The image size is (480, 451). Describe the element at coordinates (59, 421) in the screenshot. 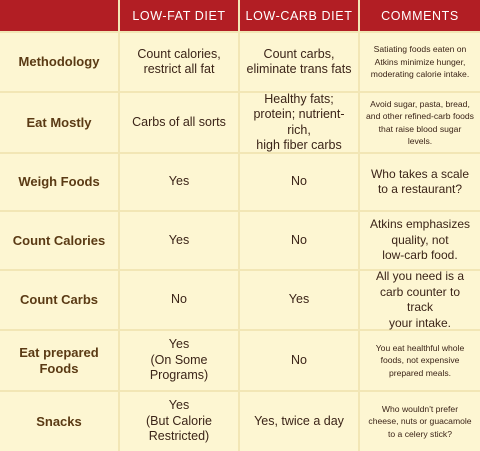

I see `row-label: Snacks` at that location.